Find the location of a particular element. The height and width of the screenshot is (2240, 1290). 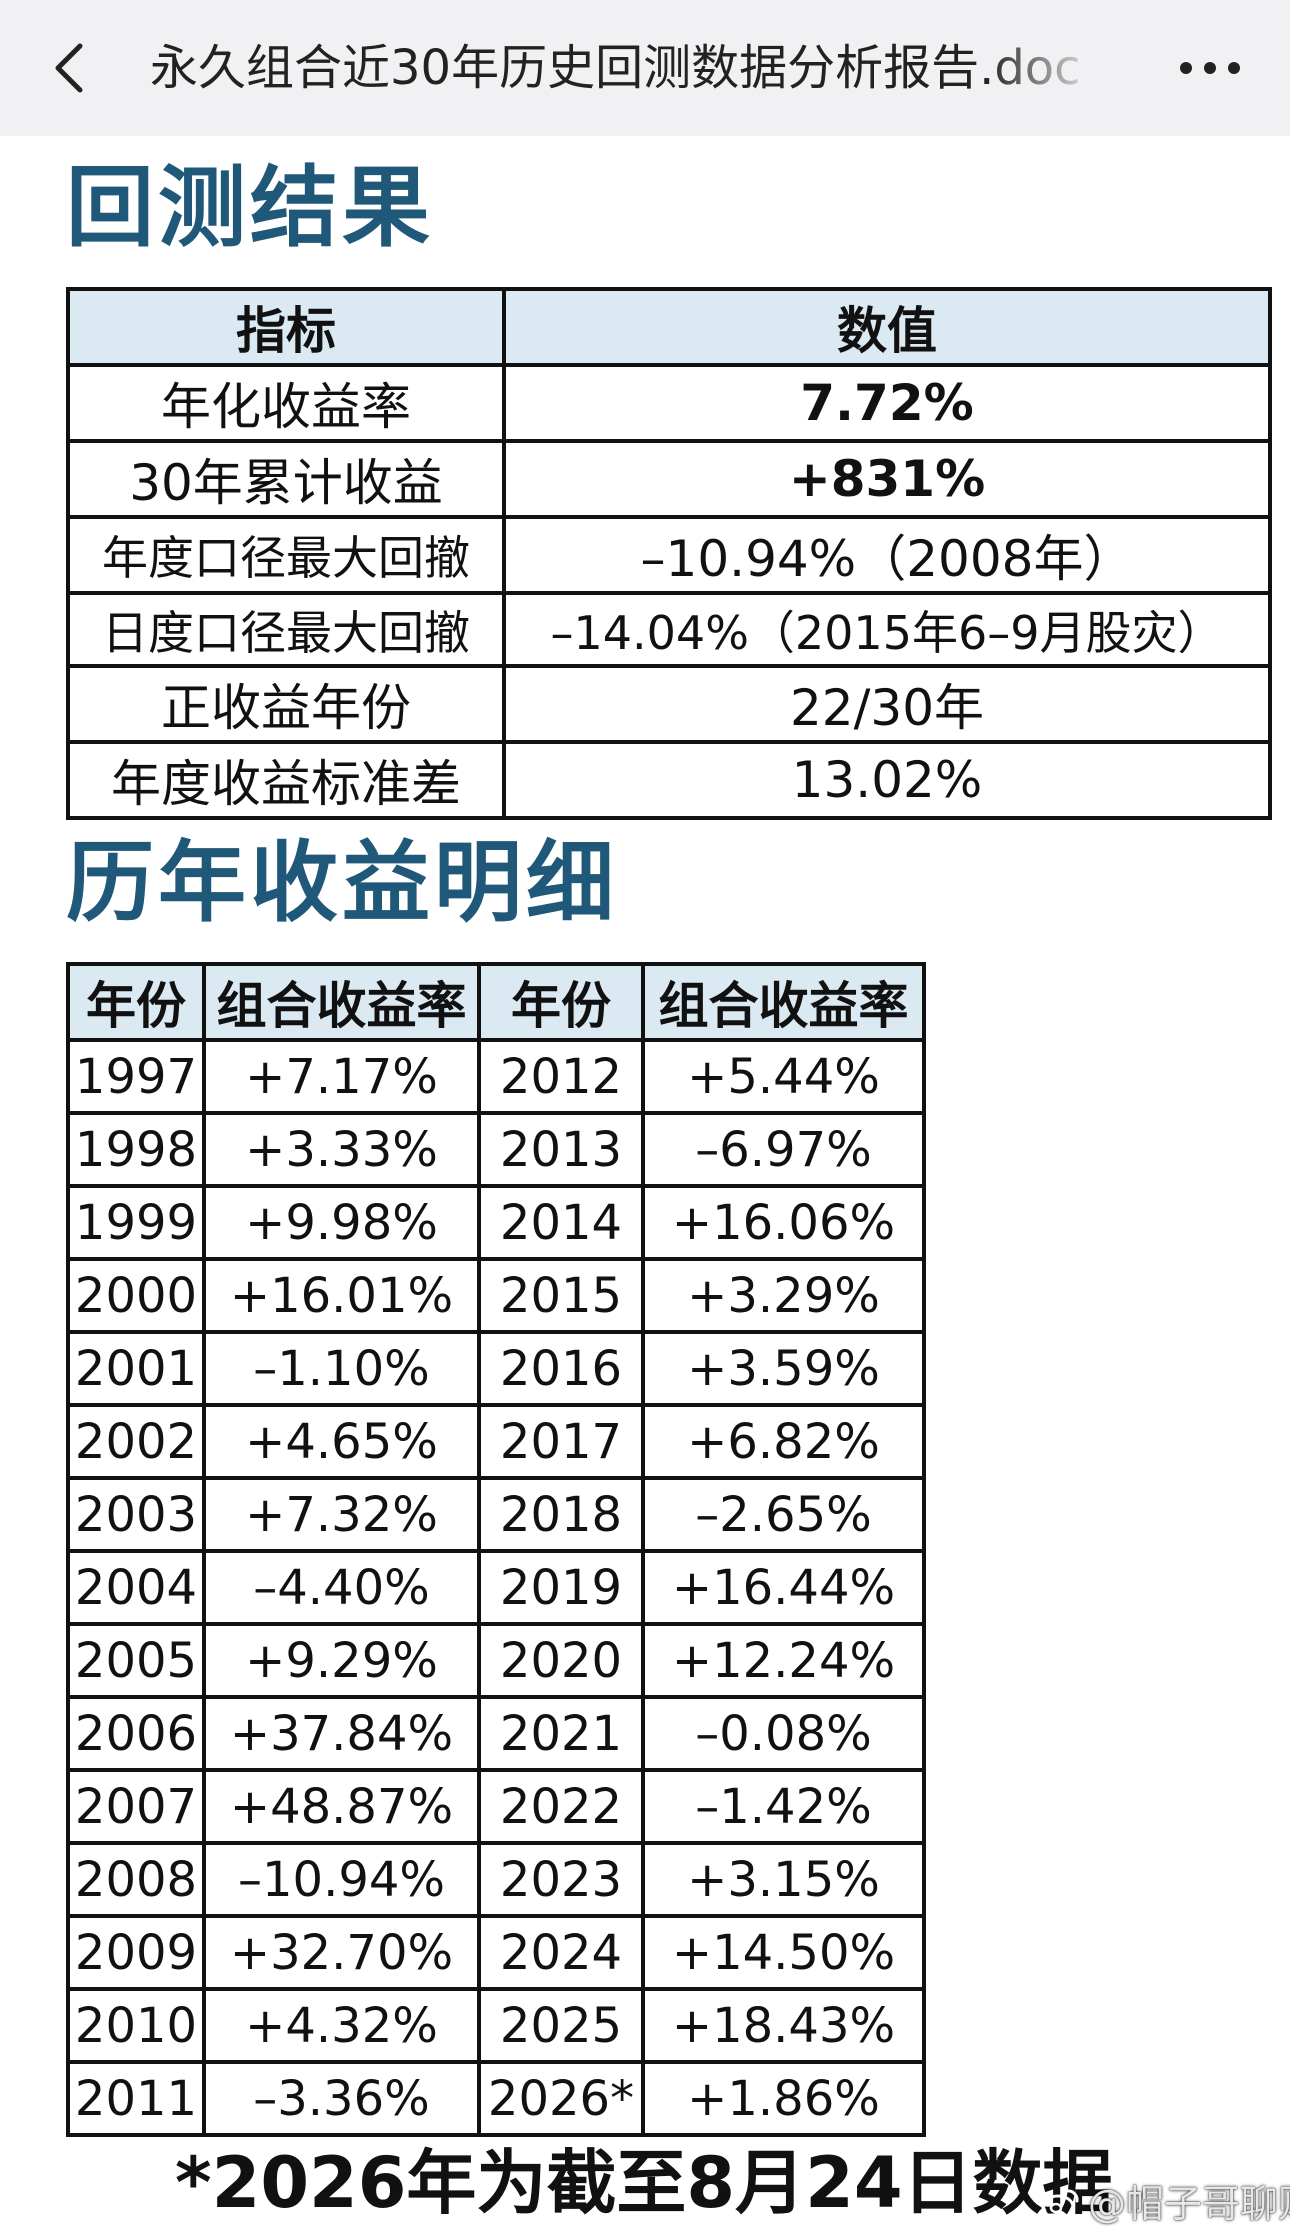

summary-header-metric: 指标 is located at coordinates (286, 327).